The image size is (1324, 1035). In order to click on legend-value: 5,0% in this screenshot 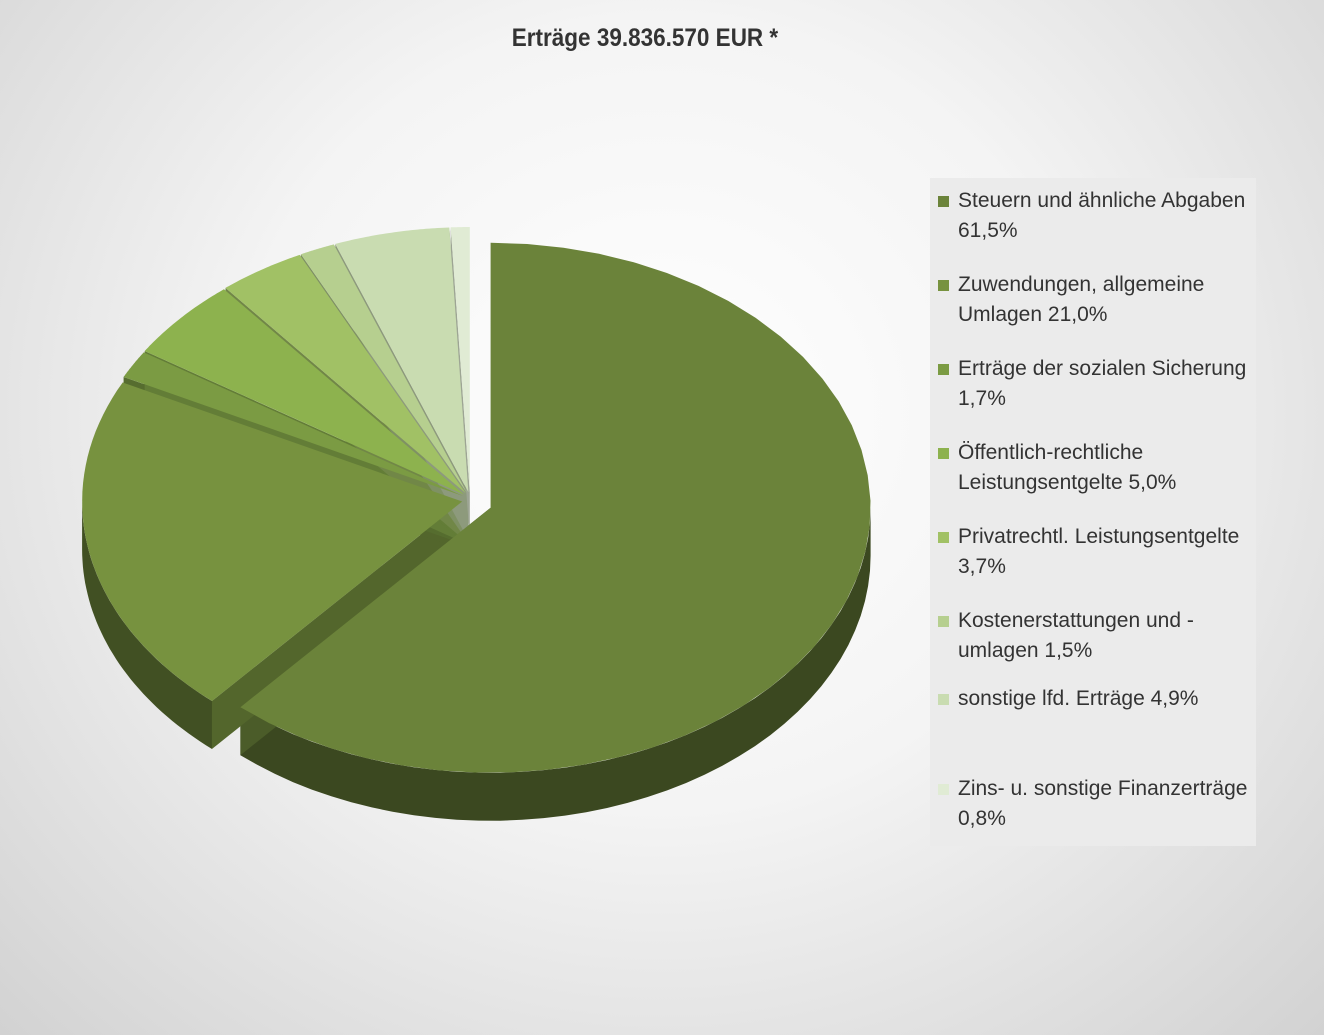, I will do `click(1152, 482)`.